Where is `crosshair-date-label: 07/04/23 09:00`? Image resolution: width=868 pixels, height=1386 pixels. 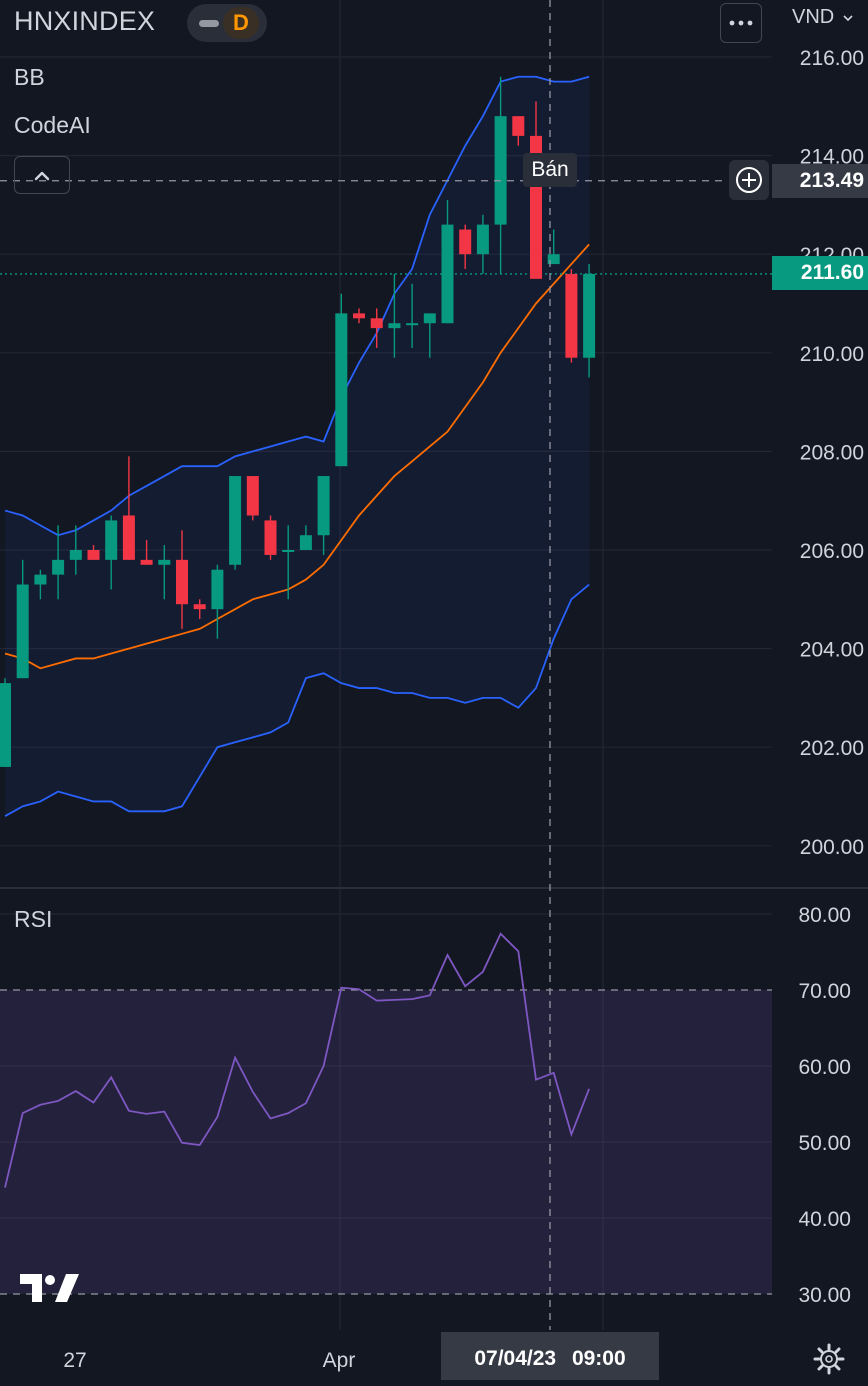 crosshair-date-label: 07/04/23 09:00 is located at coordinates (550, 1356).